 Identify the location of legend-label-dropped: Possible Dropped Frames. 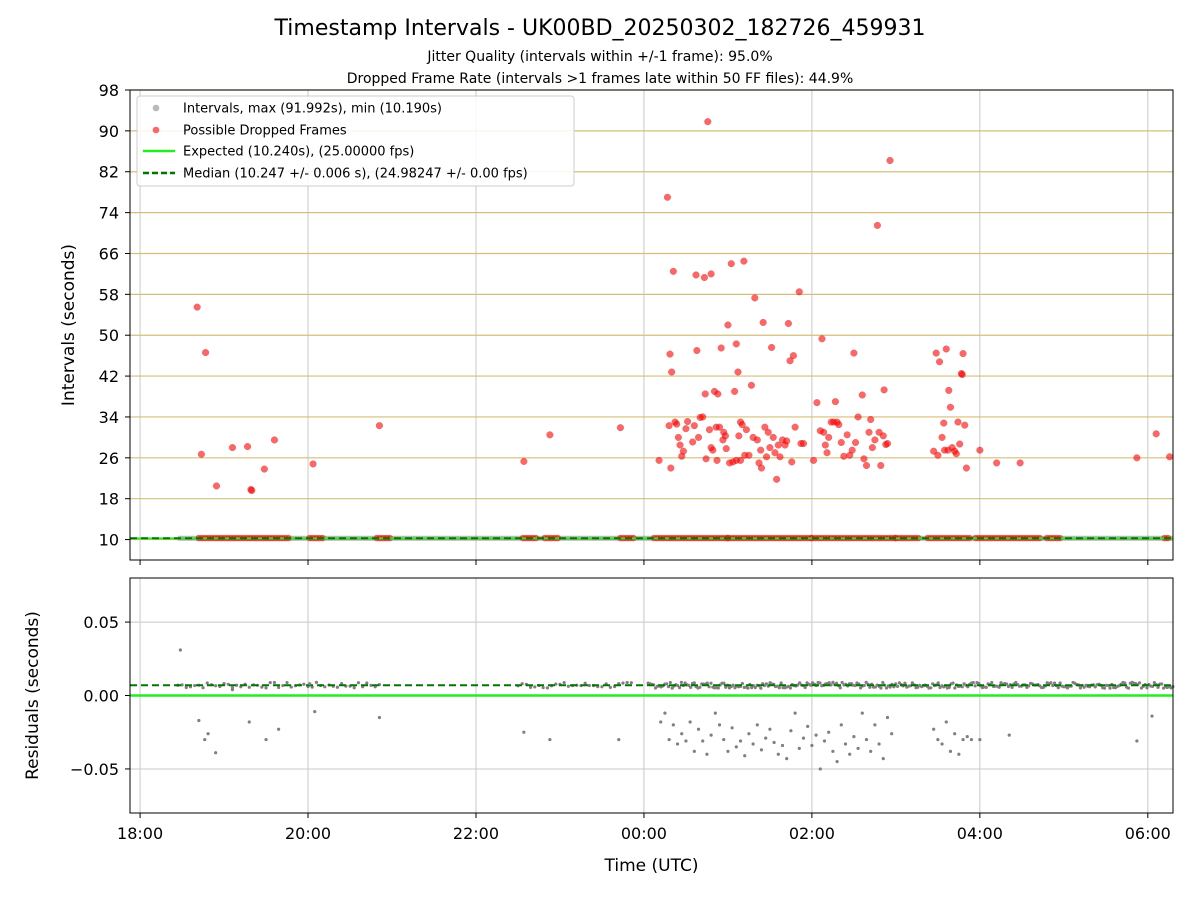
(265, 131).